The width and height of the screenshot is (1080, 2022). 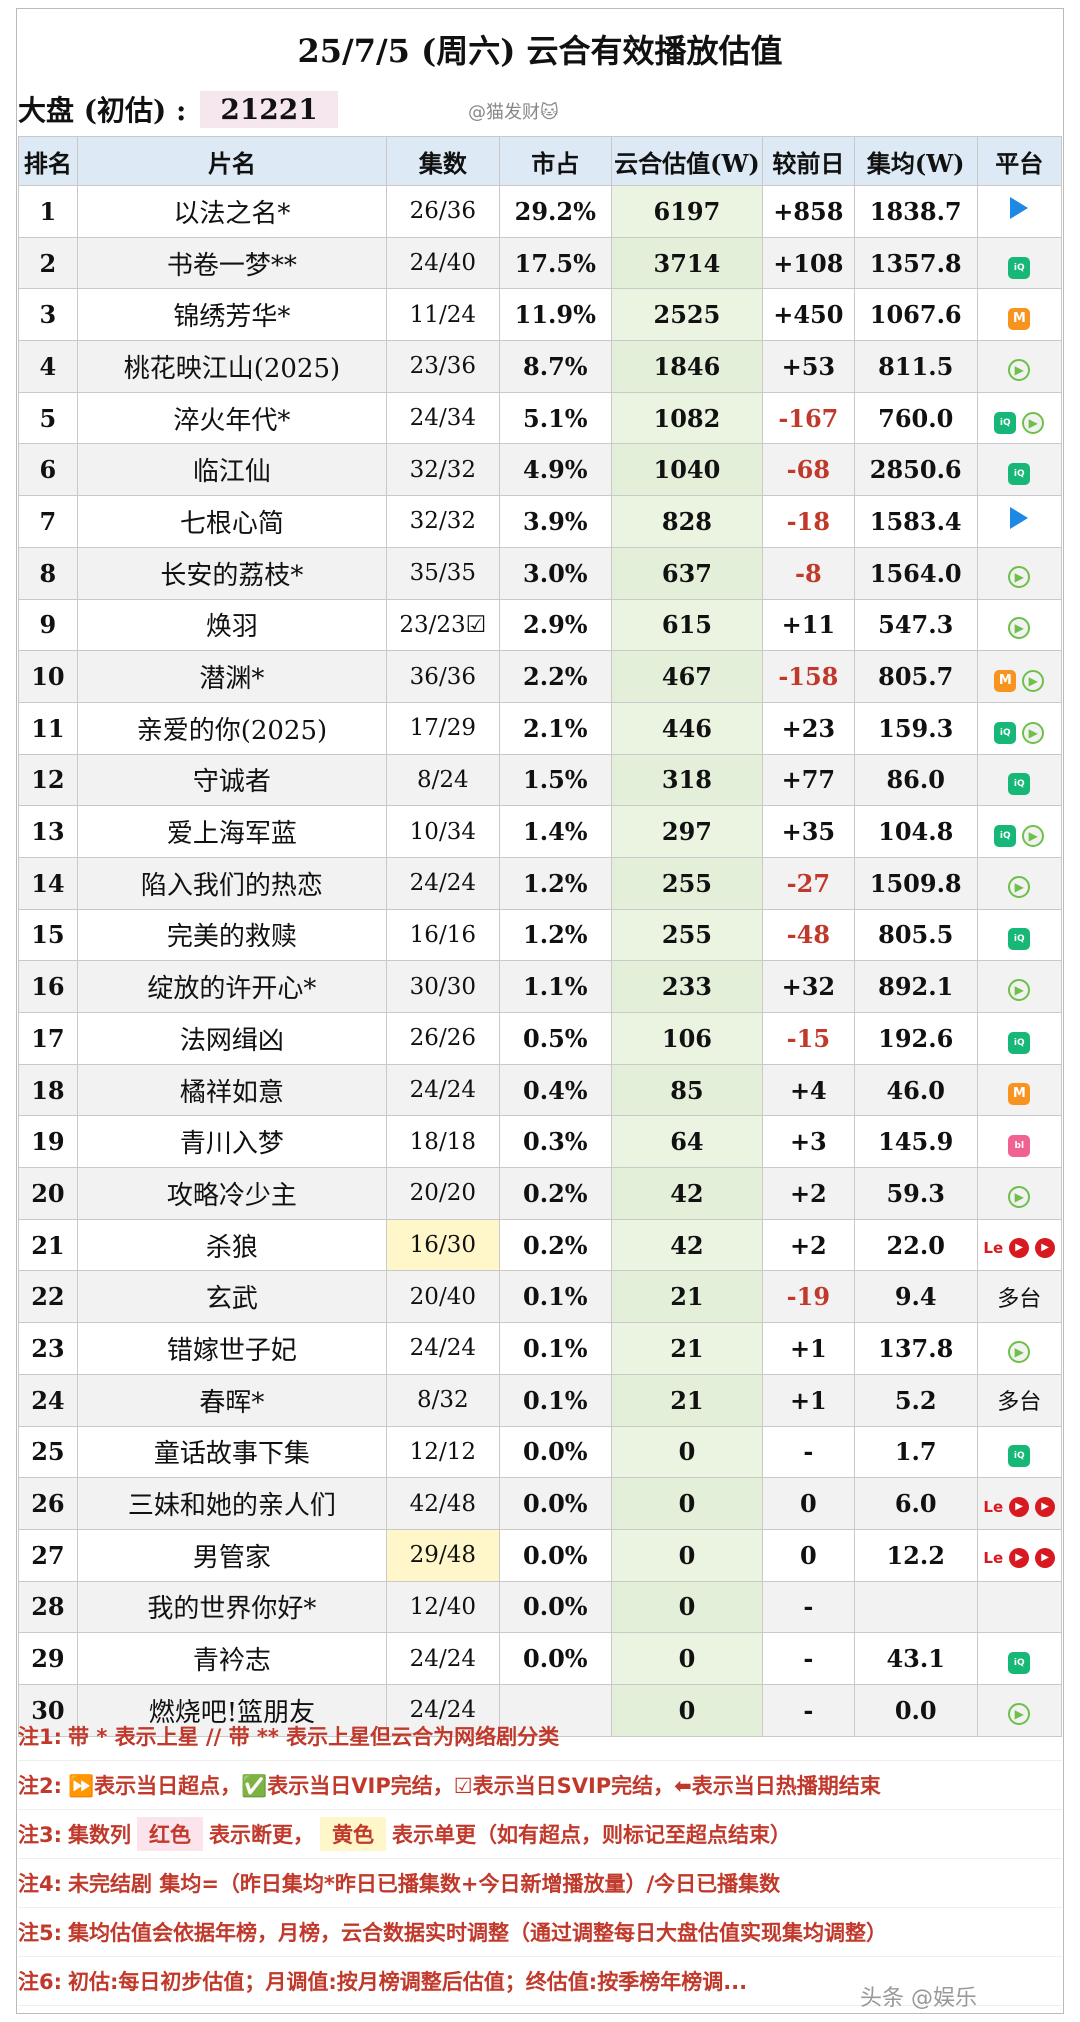 What do you see at coordinates (443, 366) in the screenshot?
I see `episodes-cell: 23/36` at bounding box center [443, 366].